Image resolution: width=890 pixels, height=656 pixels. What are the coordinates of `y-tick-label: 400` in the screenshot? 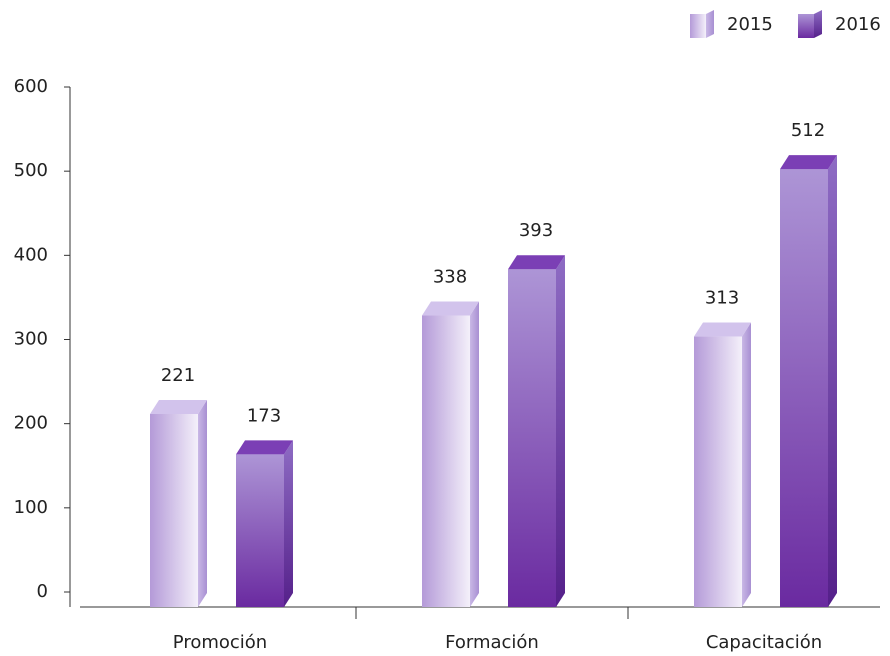 It's located at (31, 254).